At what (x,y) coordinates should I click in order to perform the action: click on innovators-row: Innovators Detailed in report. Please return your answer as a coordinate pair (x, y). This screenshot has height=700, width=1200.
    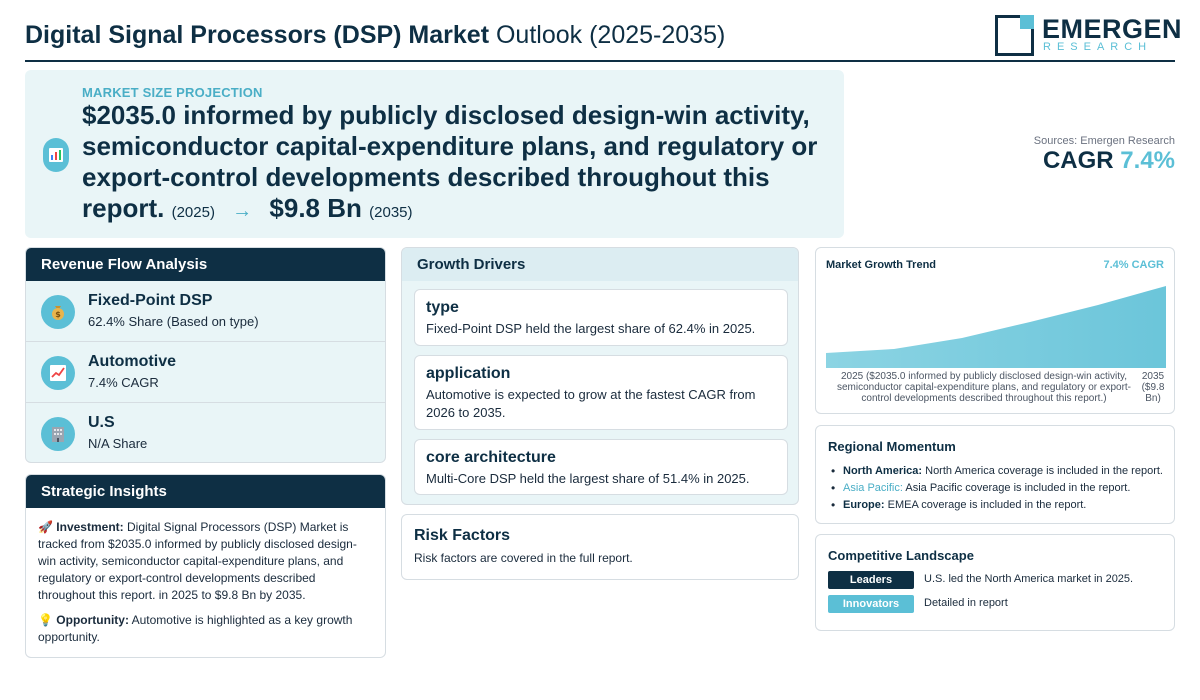
    Looking at the image, I should click on (998, 604).